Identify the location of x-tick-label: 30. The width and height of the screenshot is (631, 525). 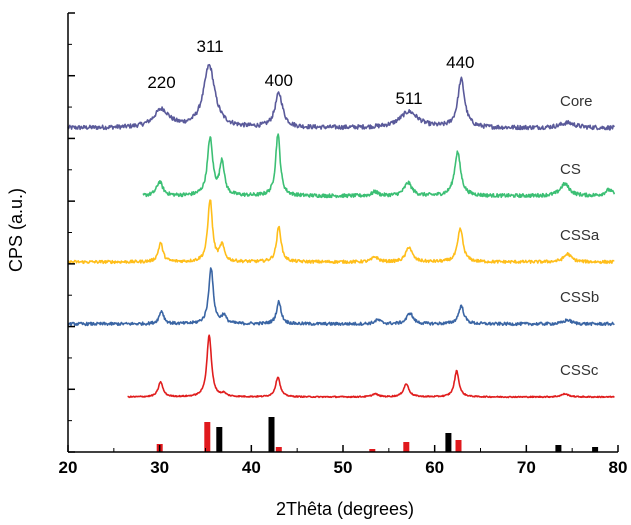
(159, 467).